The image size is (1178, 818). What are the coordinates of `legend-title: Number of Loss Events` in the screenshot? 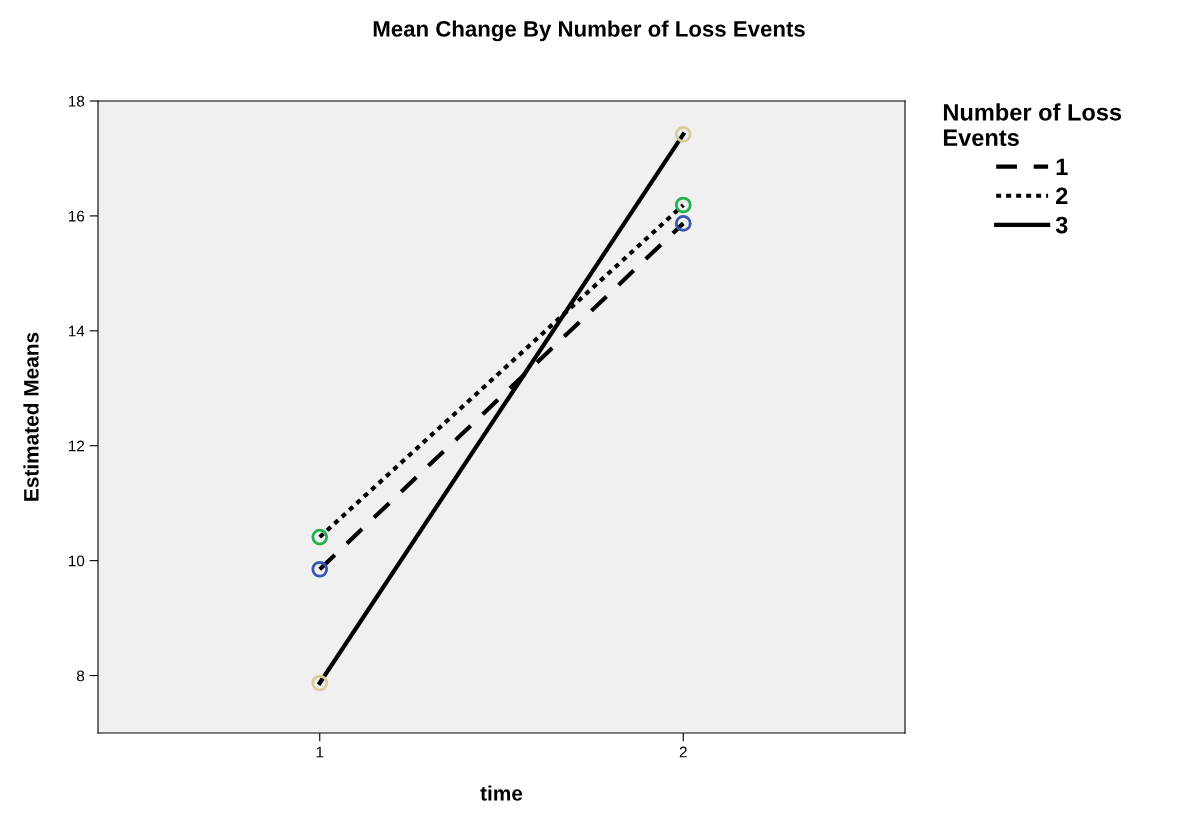 It's located at (1032, 125).